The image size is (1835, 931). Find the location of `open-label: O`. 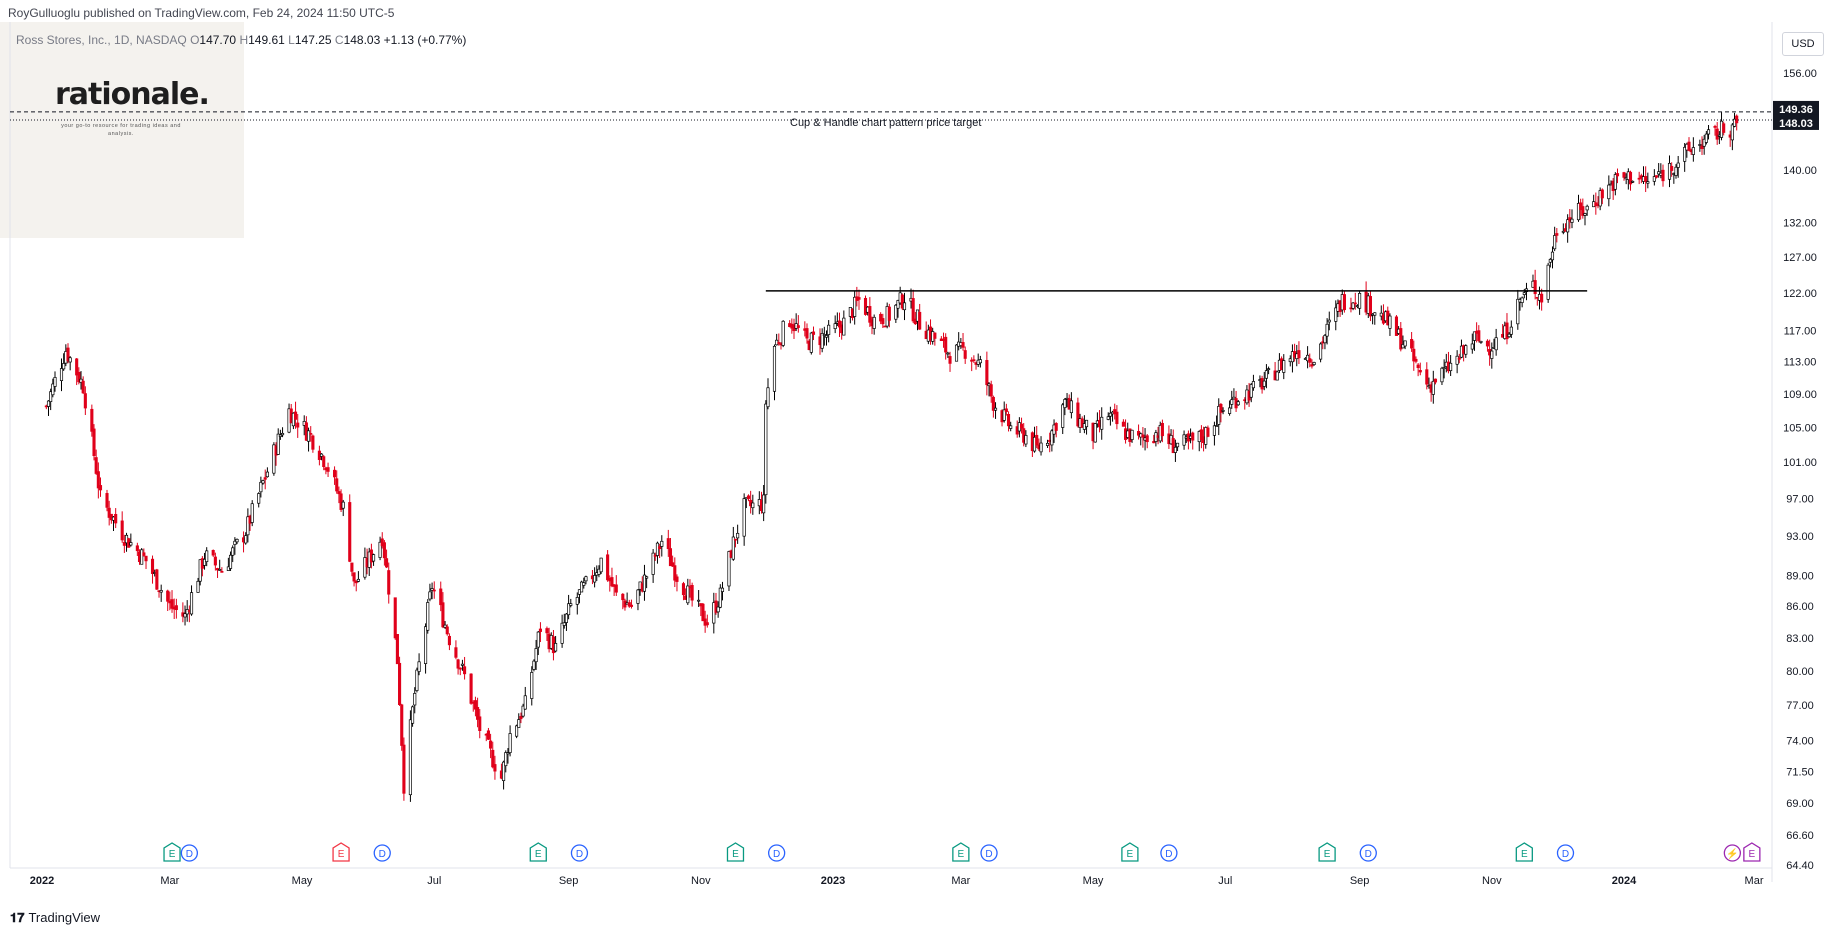

open-label: O is located at coordinates (195, 40).